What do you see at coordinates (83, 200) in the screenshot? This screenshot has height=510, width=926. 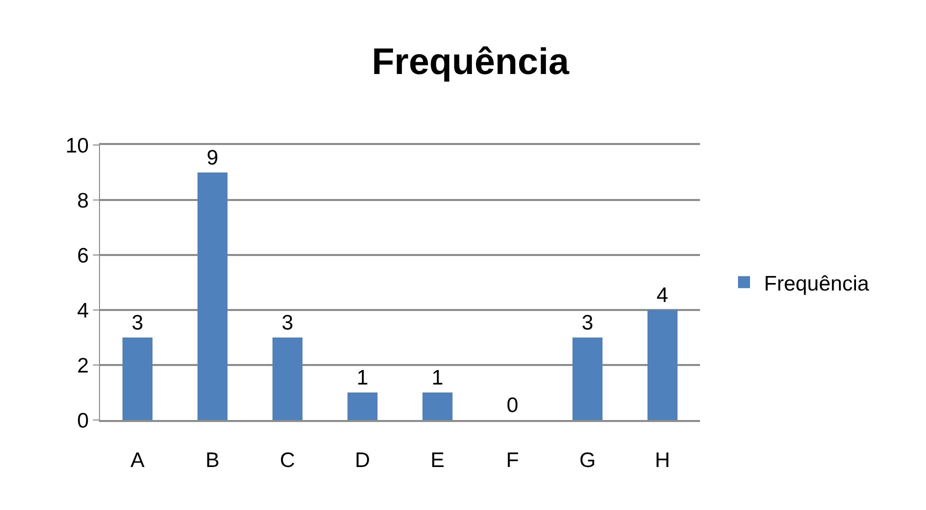 I see `y-tick-label: 8` at bounding box center [83, 200].